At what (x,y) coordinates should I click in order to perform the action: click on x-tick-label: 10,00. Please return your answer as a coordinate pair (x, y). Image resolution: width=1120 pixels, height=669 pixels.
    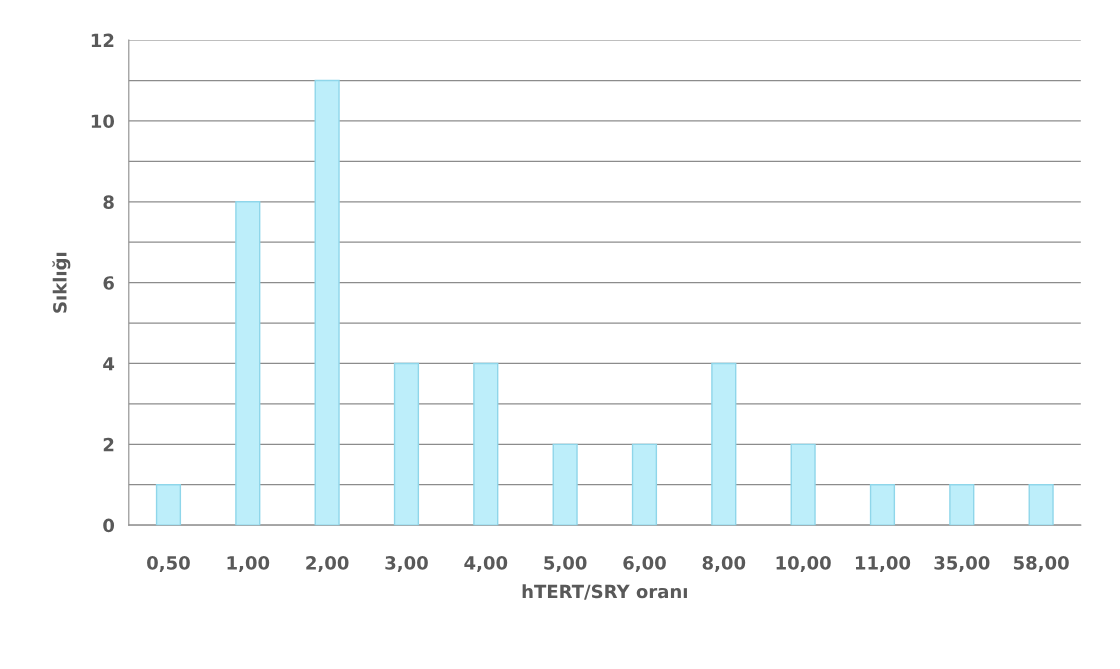
    Looking at the image, I should click on (803, 564).